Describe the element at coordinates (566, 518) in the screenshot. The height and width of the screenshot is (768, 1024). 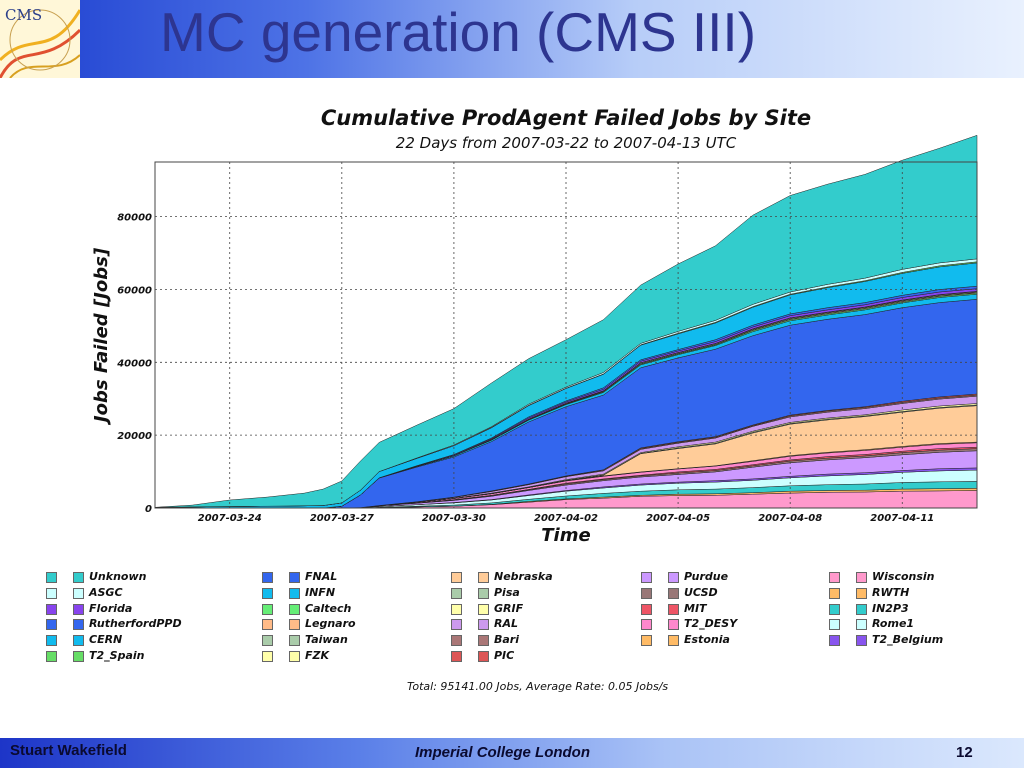
I see `x-tick-label: 2007-04-02` at that location.